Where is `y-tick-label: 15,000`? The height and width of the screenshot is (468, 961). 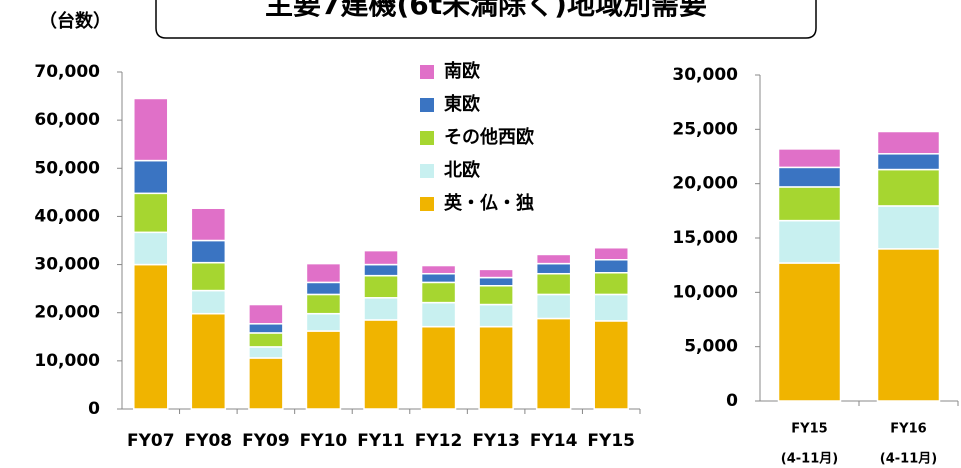 y-tick-label: 15,000 is located at coordinates (705, 238).